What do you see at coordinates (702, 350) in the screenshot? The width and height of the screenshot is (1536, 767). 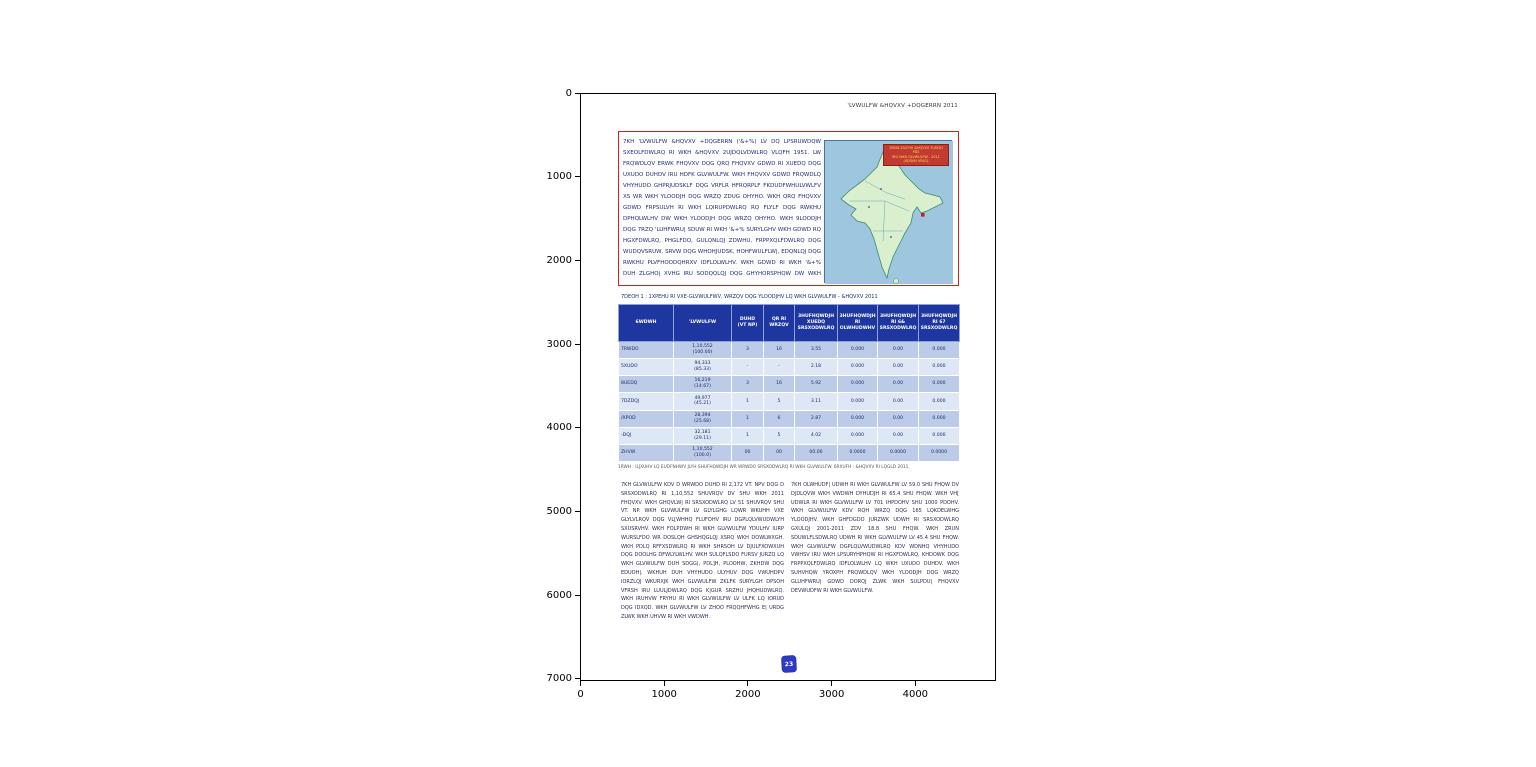 I see `table-cell: 1,10,552 (100.00)` at bounding box center [702, 350].